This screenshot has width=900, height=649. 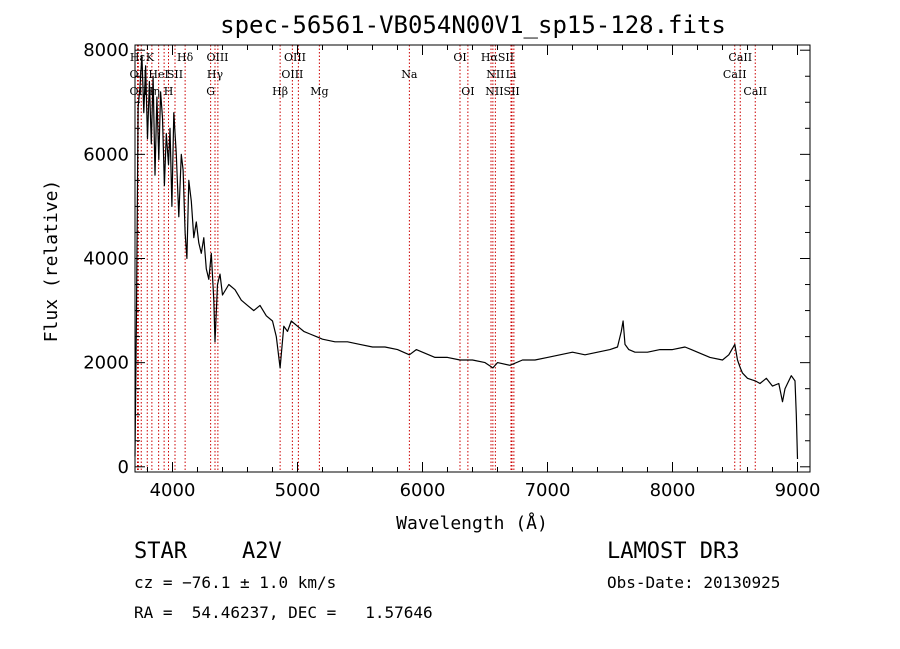 I want to click on y-tick-label: 4000, so click(x=106, y=259).